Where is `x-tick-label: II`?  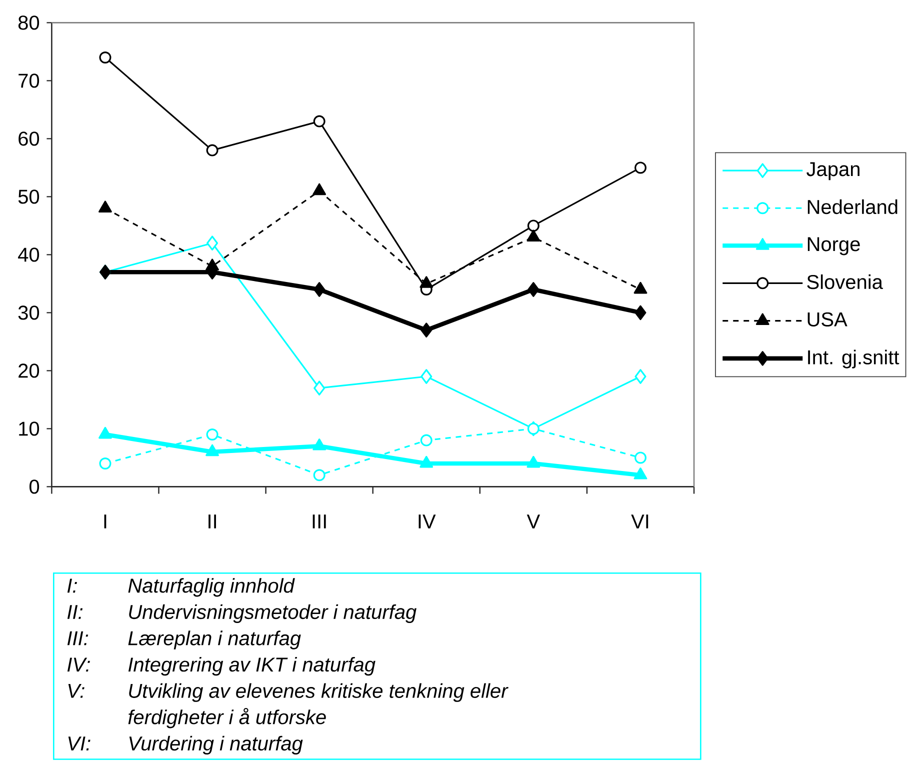 x-tick-label: II is located at coordinates (212, 521).